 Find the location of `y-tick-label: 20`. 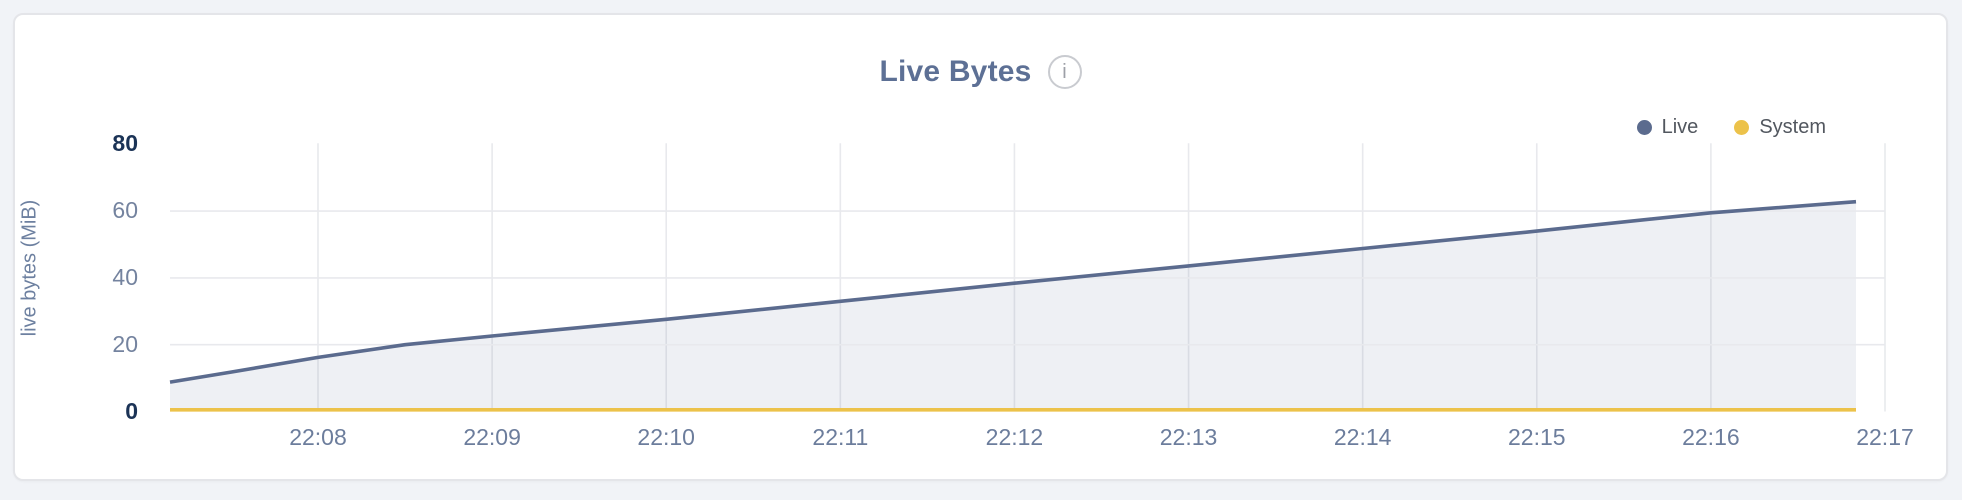

y-tick-label: 20 is located at coordinates (125, 343).